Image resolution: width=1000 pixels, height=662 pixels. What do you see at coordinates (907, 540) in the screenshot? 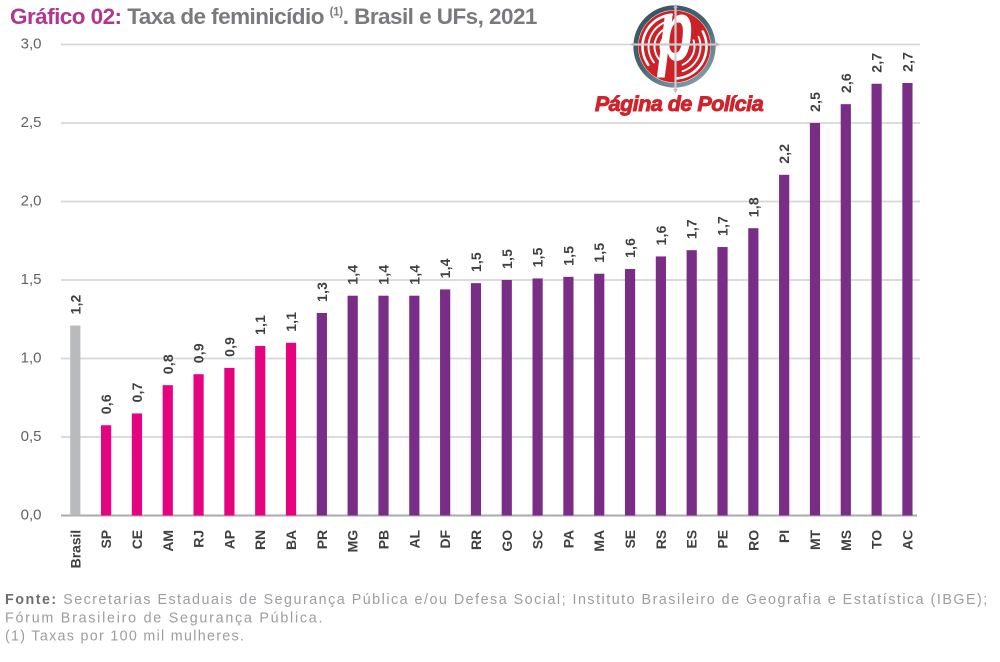
I see `svg-text: AC` at bounding box center [907, 540].